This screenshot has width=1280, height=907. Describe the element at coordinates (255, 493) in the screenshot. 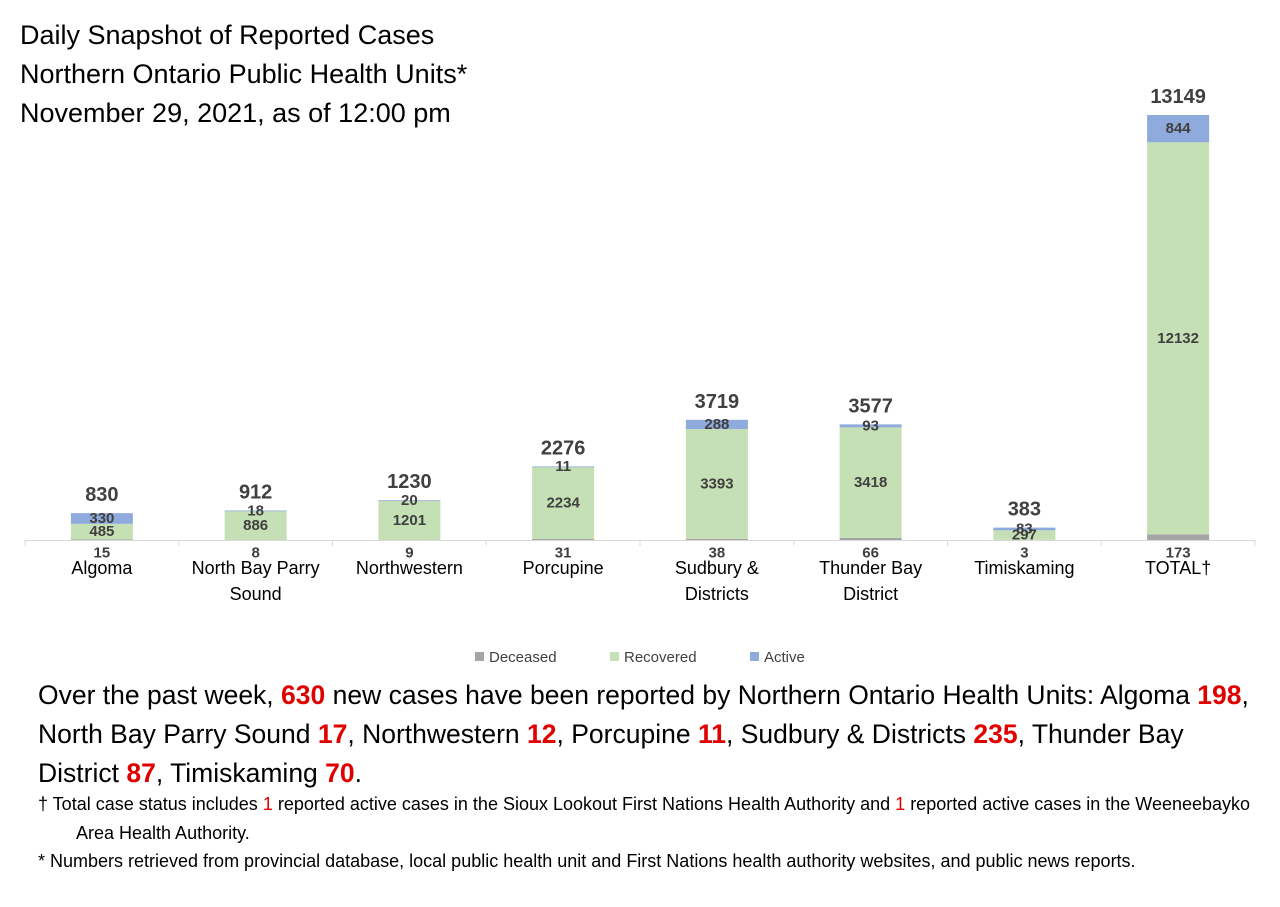

I see `total-label: 912` at that location.